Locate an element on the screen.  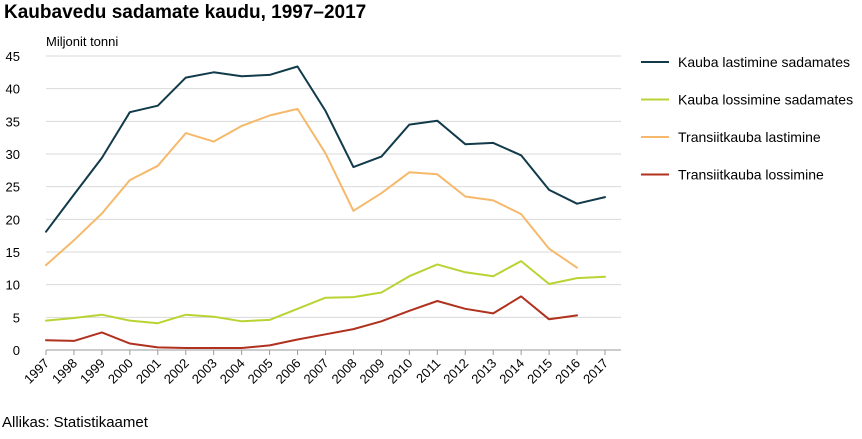
y-tick-label: 45 is located at coordinates (13, 56).